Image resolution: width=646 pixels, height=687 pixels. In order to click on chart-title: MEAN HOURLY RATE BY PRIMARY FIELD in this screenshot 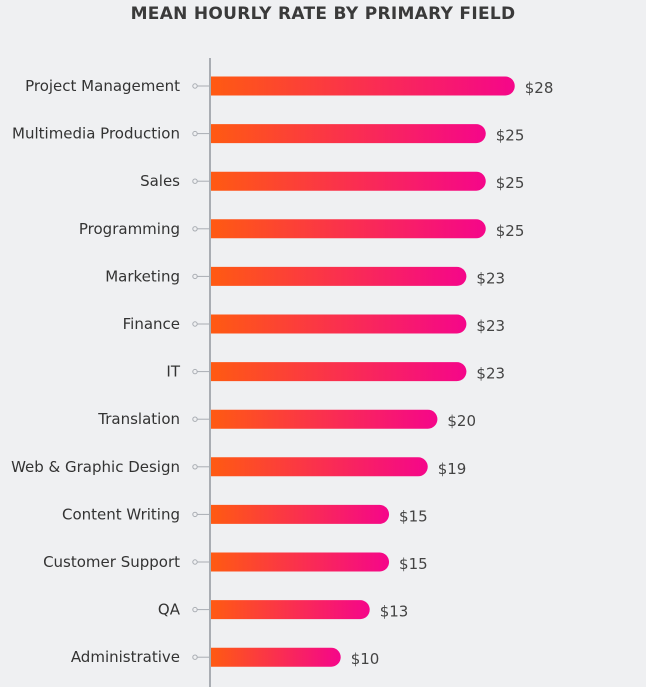, I will do `click(323, 14)`.